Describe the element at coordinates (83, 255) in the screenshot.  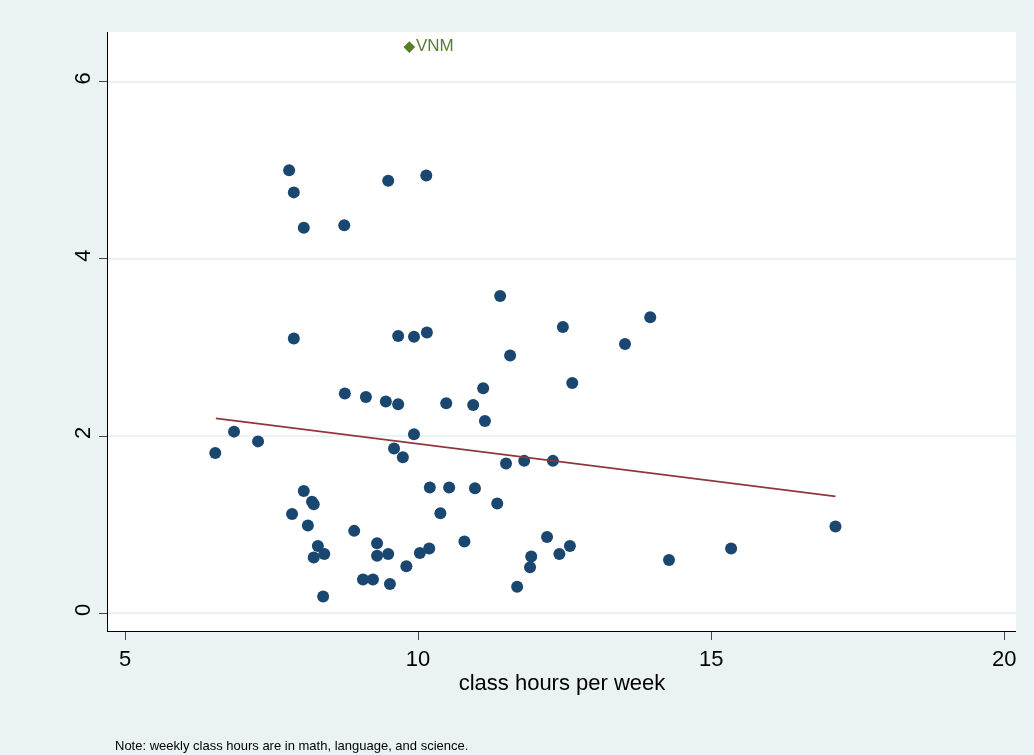
I see `y-tick-label: 4` at that location.